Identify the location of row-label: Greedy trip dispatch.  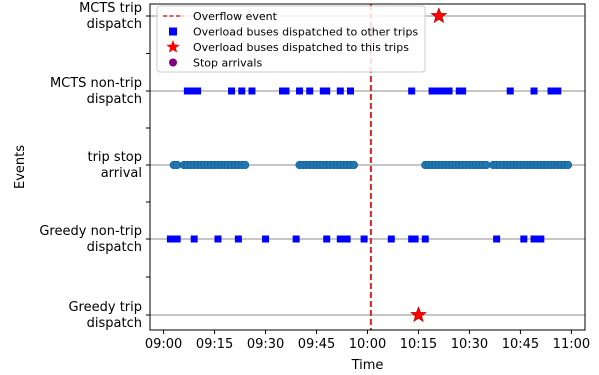
(105, 315).